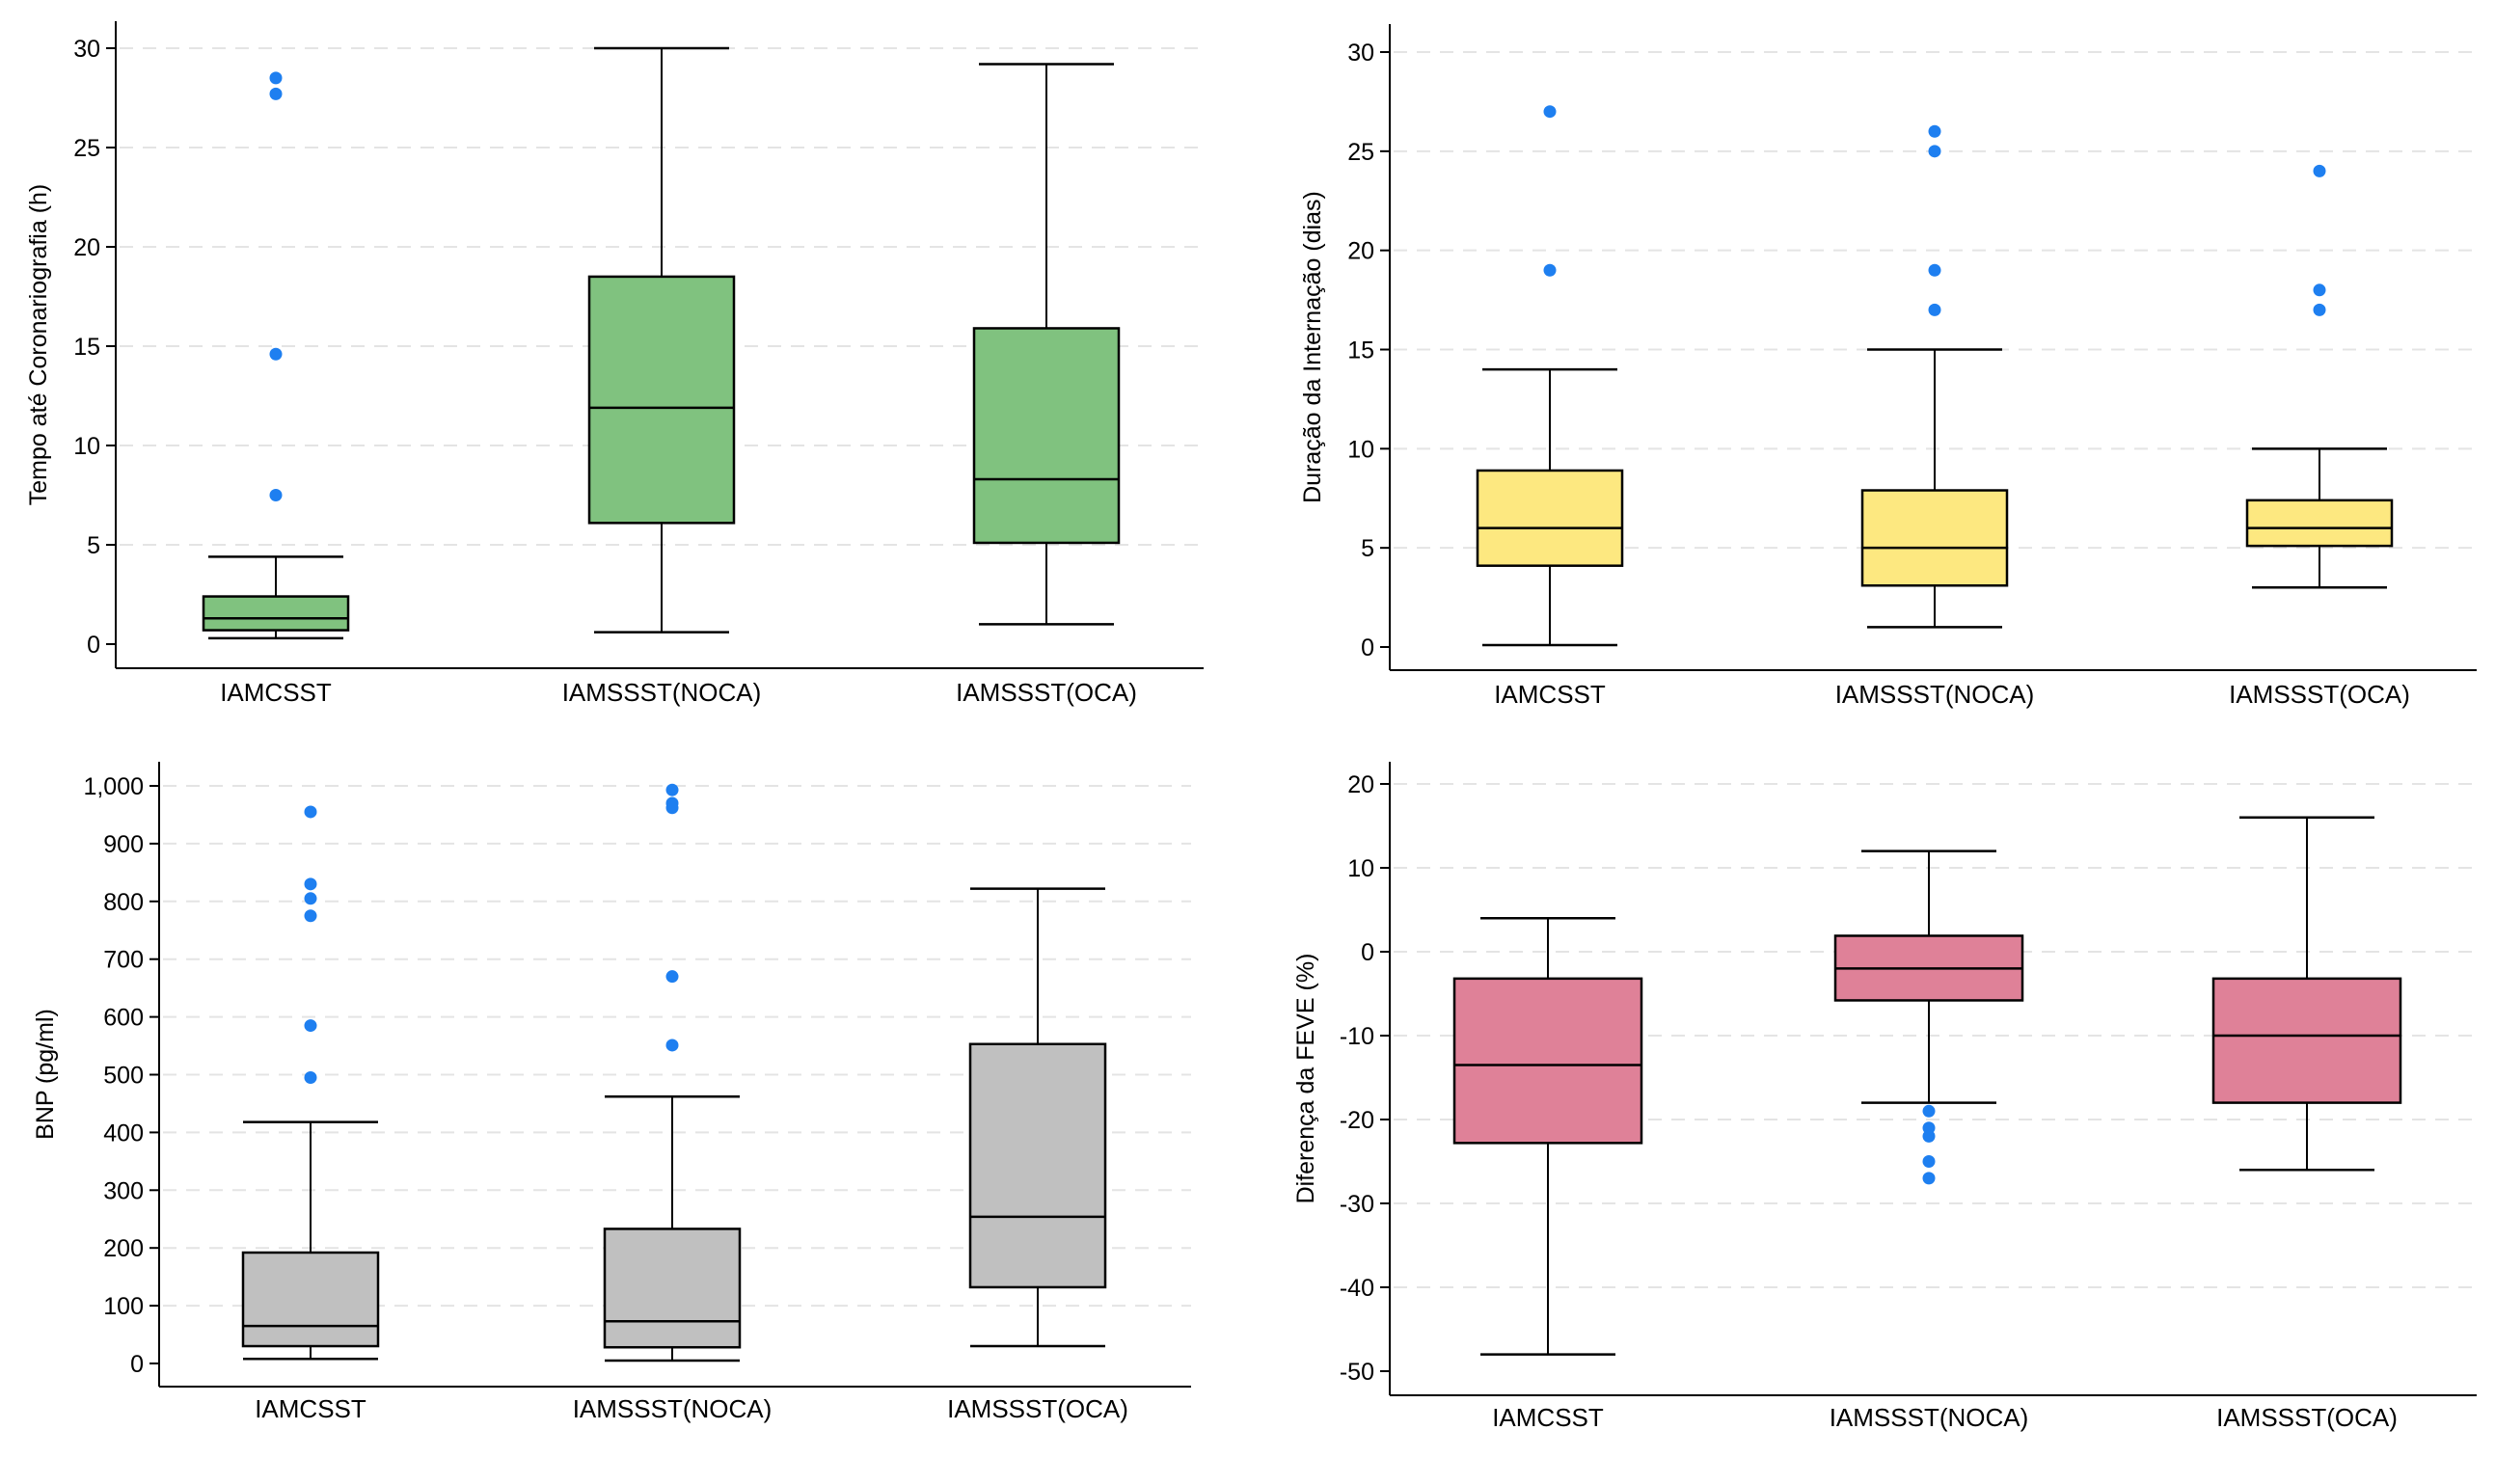 This screenshot has width=2495, height=1484. I want to click on y-tick-label: 100, so click(124, 1306).